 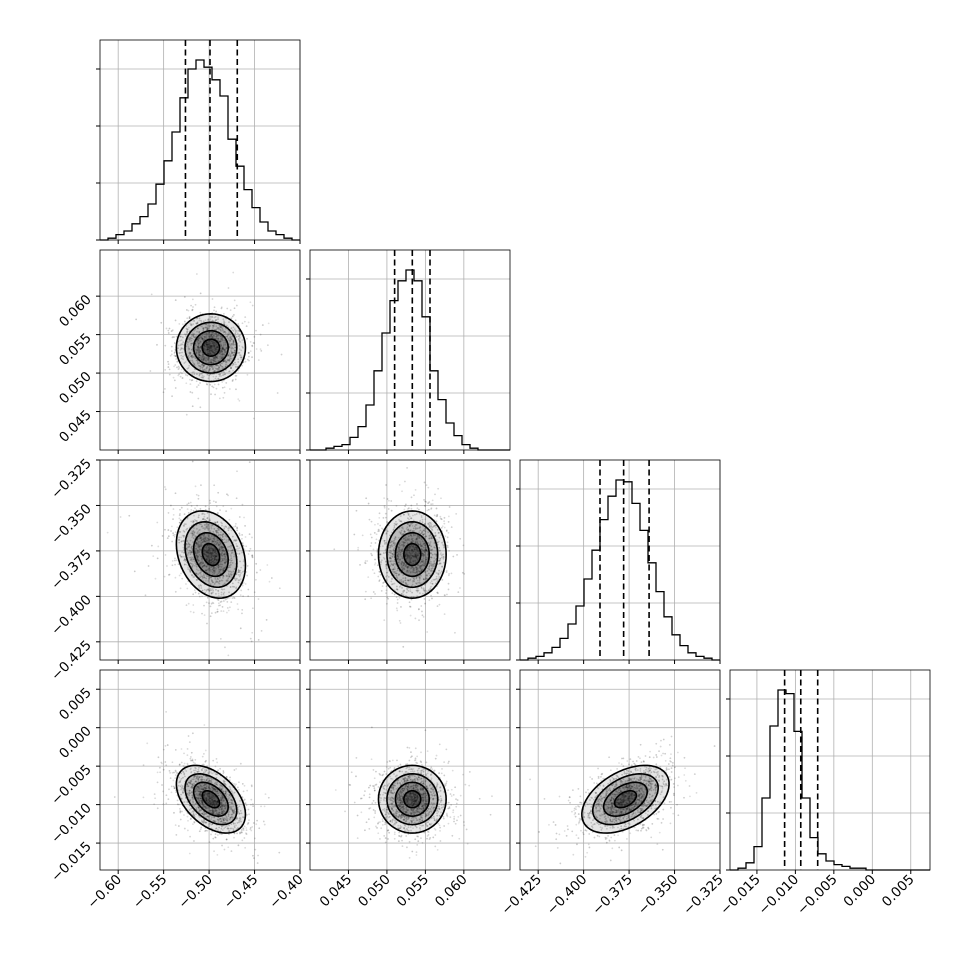 I want to click on panel-param-4-vs-param-2-xtick-label: 0.050, so click(x=374, y=891).